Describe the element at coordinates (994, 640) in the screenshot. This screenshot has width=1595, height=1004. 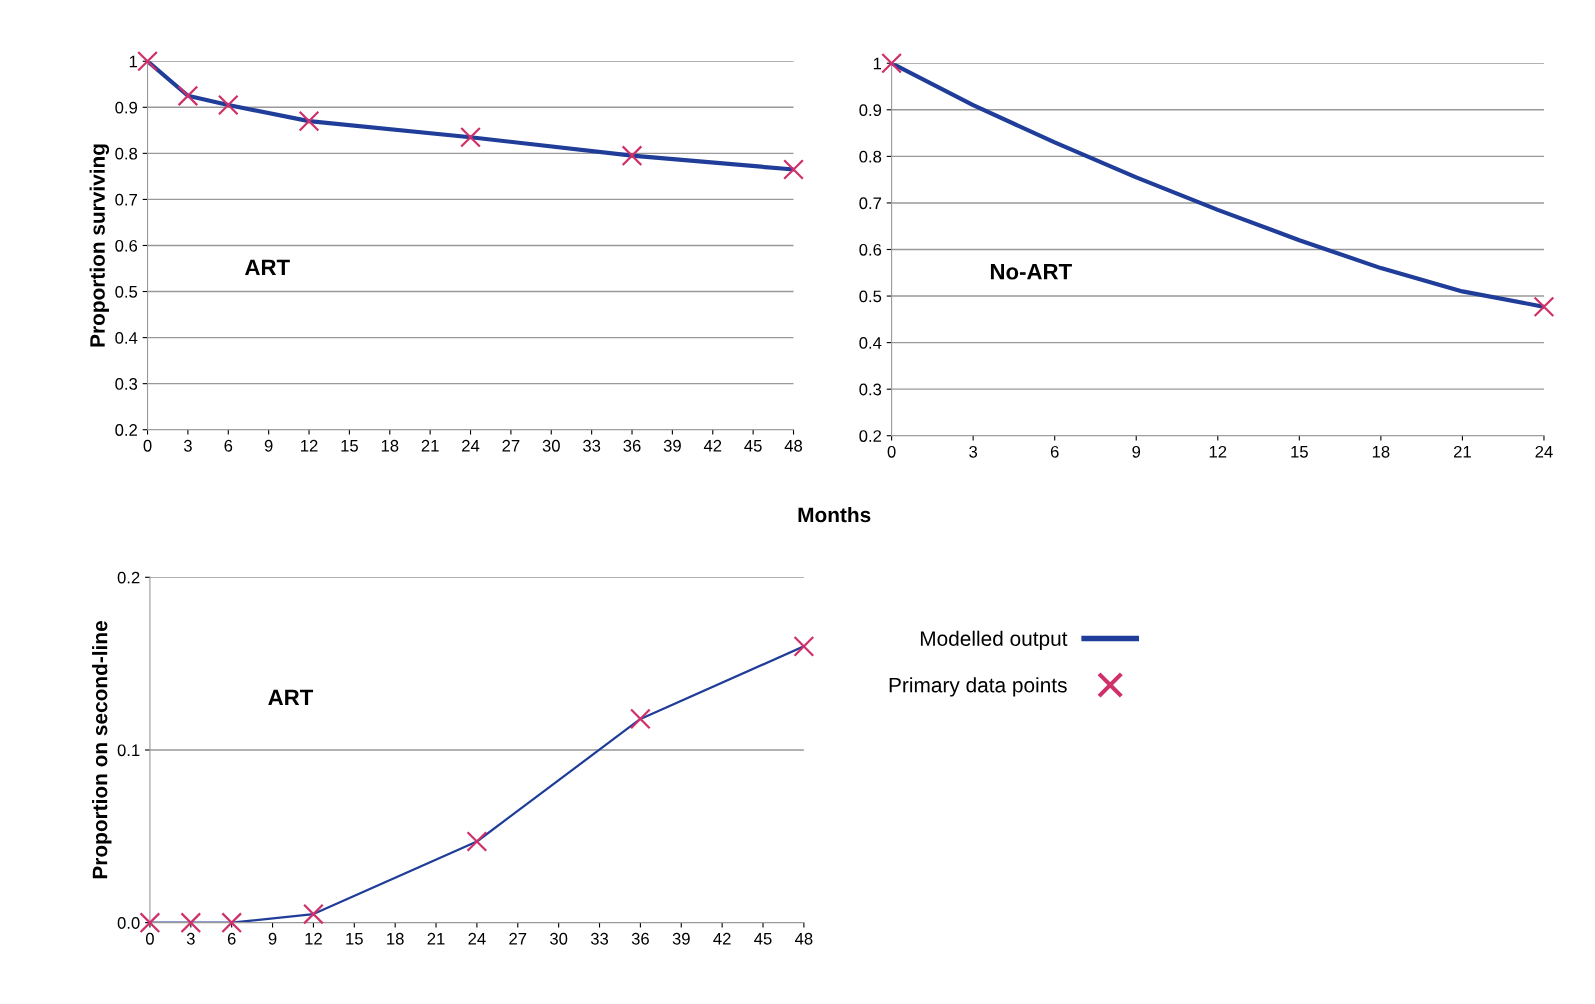
I see `legend-label: Modelled output` at that location.